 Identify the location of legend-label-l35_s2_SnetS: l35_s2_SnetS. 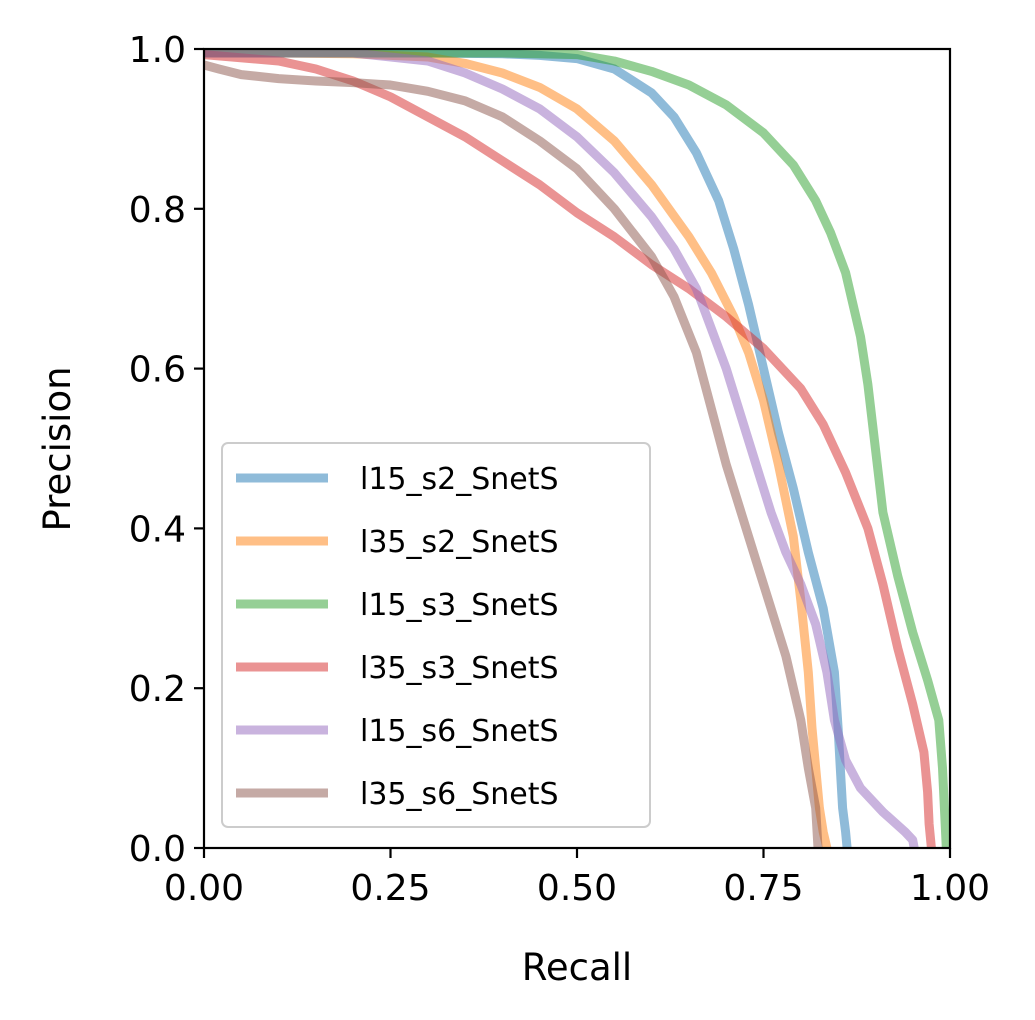
(459, 542).